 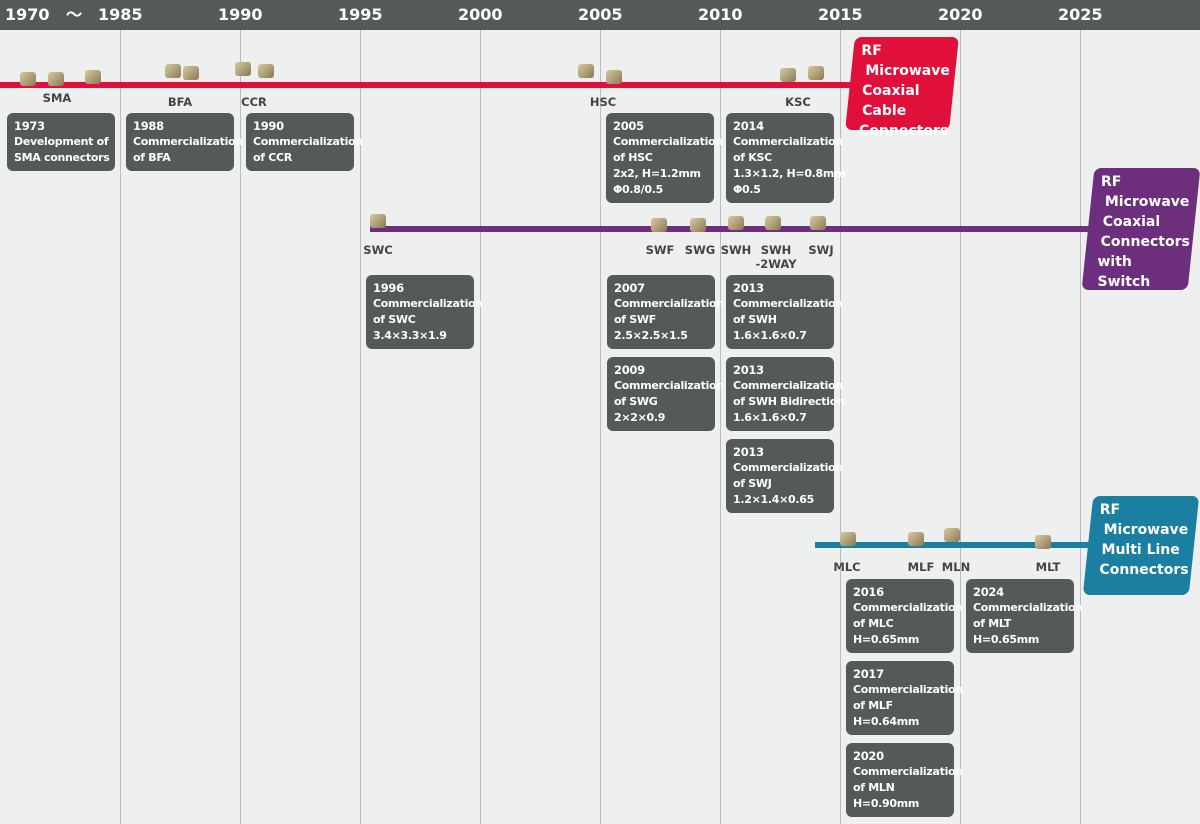 I want to click on year-label: 2020, so click(x=960, y=14).